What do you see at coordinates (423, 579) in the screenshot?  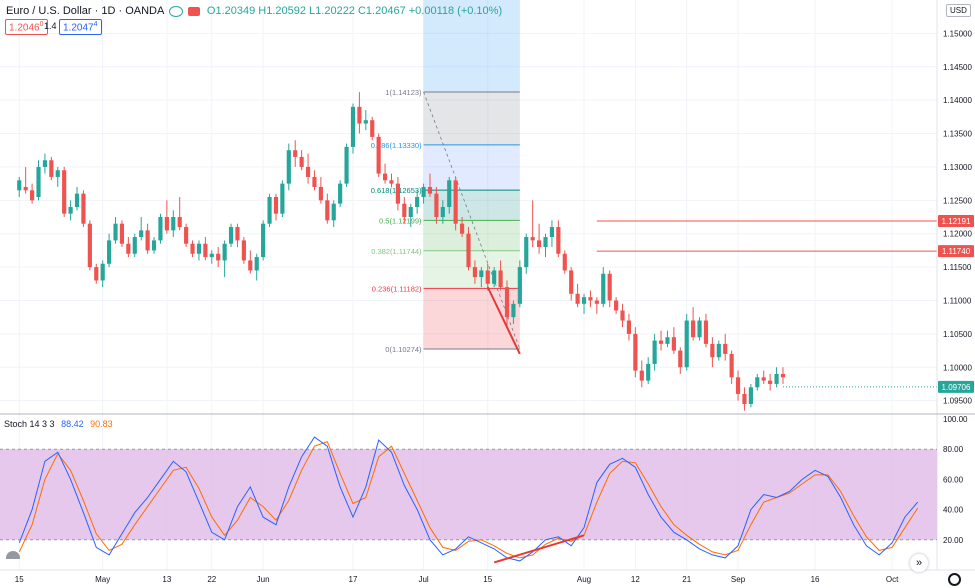 I see `time-axis-tick: Jul` at bounding box center [423, 579].